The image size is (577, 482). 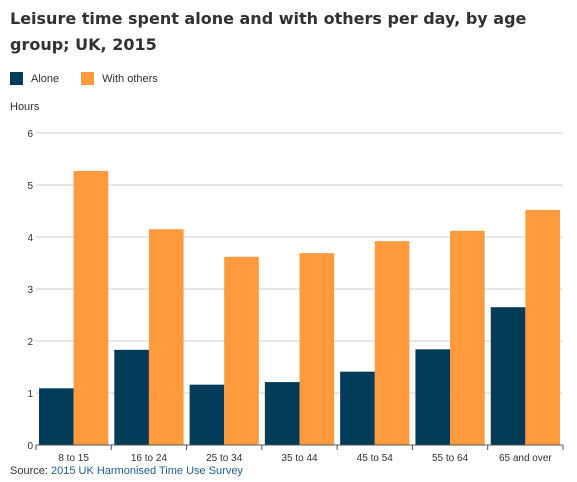 What do you see at coordinates (525, 458) in the screenshot?
I see `x-tick-label: 65 and over` at bounding box center [525, 458].